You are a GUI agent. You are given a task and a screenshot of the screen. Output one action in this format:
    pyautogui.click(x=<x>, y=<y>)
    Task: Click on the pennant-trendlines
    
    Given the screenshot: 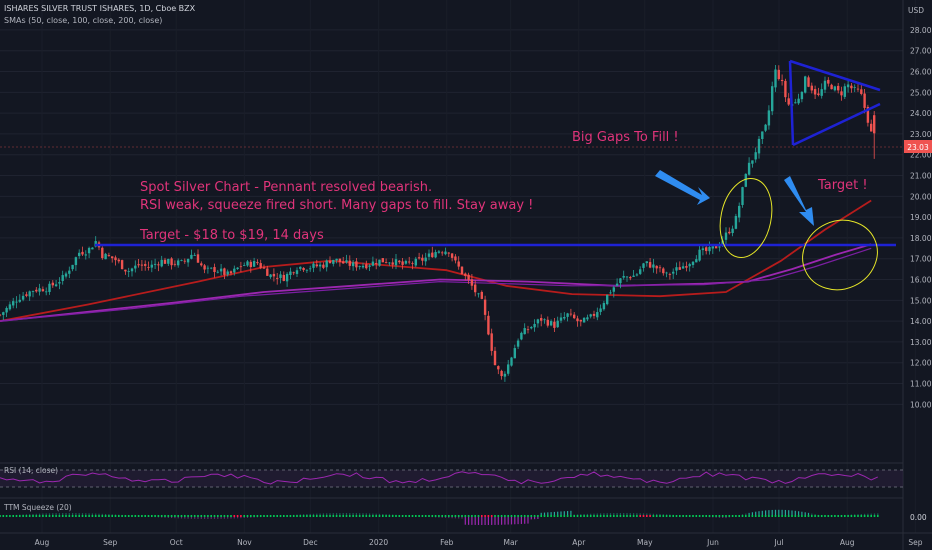 What is the action you would take?
    pyautogui.click(x=834, y=103)
    